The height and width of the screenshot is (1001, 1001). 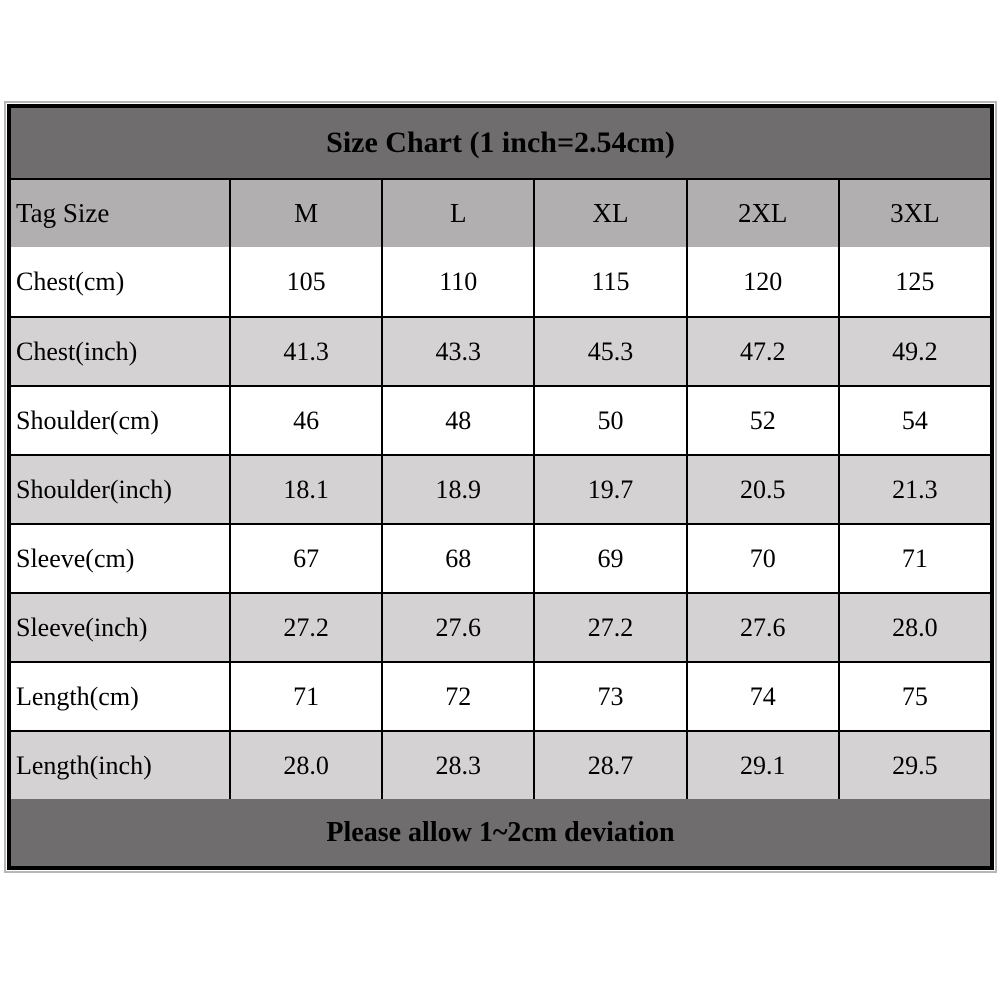 What do you see at coordinates (913, 765) in the screenshot?
I see `measurement-value: 29.5` at bounding box center [913, 765].